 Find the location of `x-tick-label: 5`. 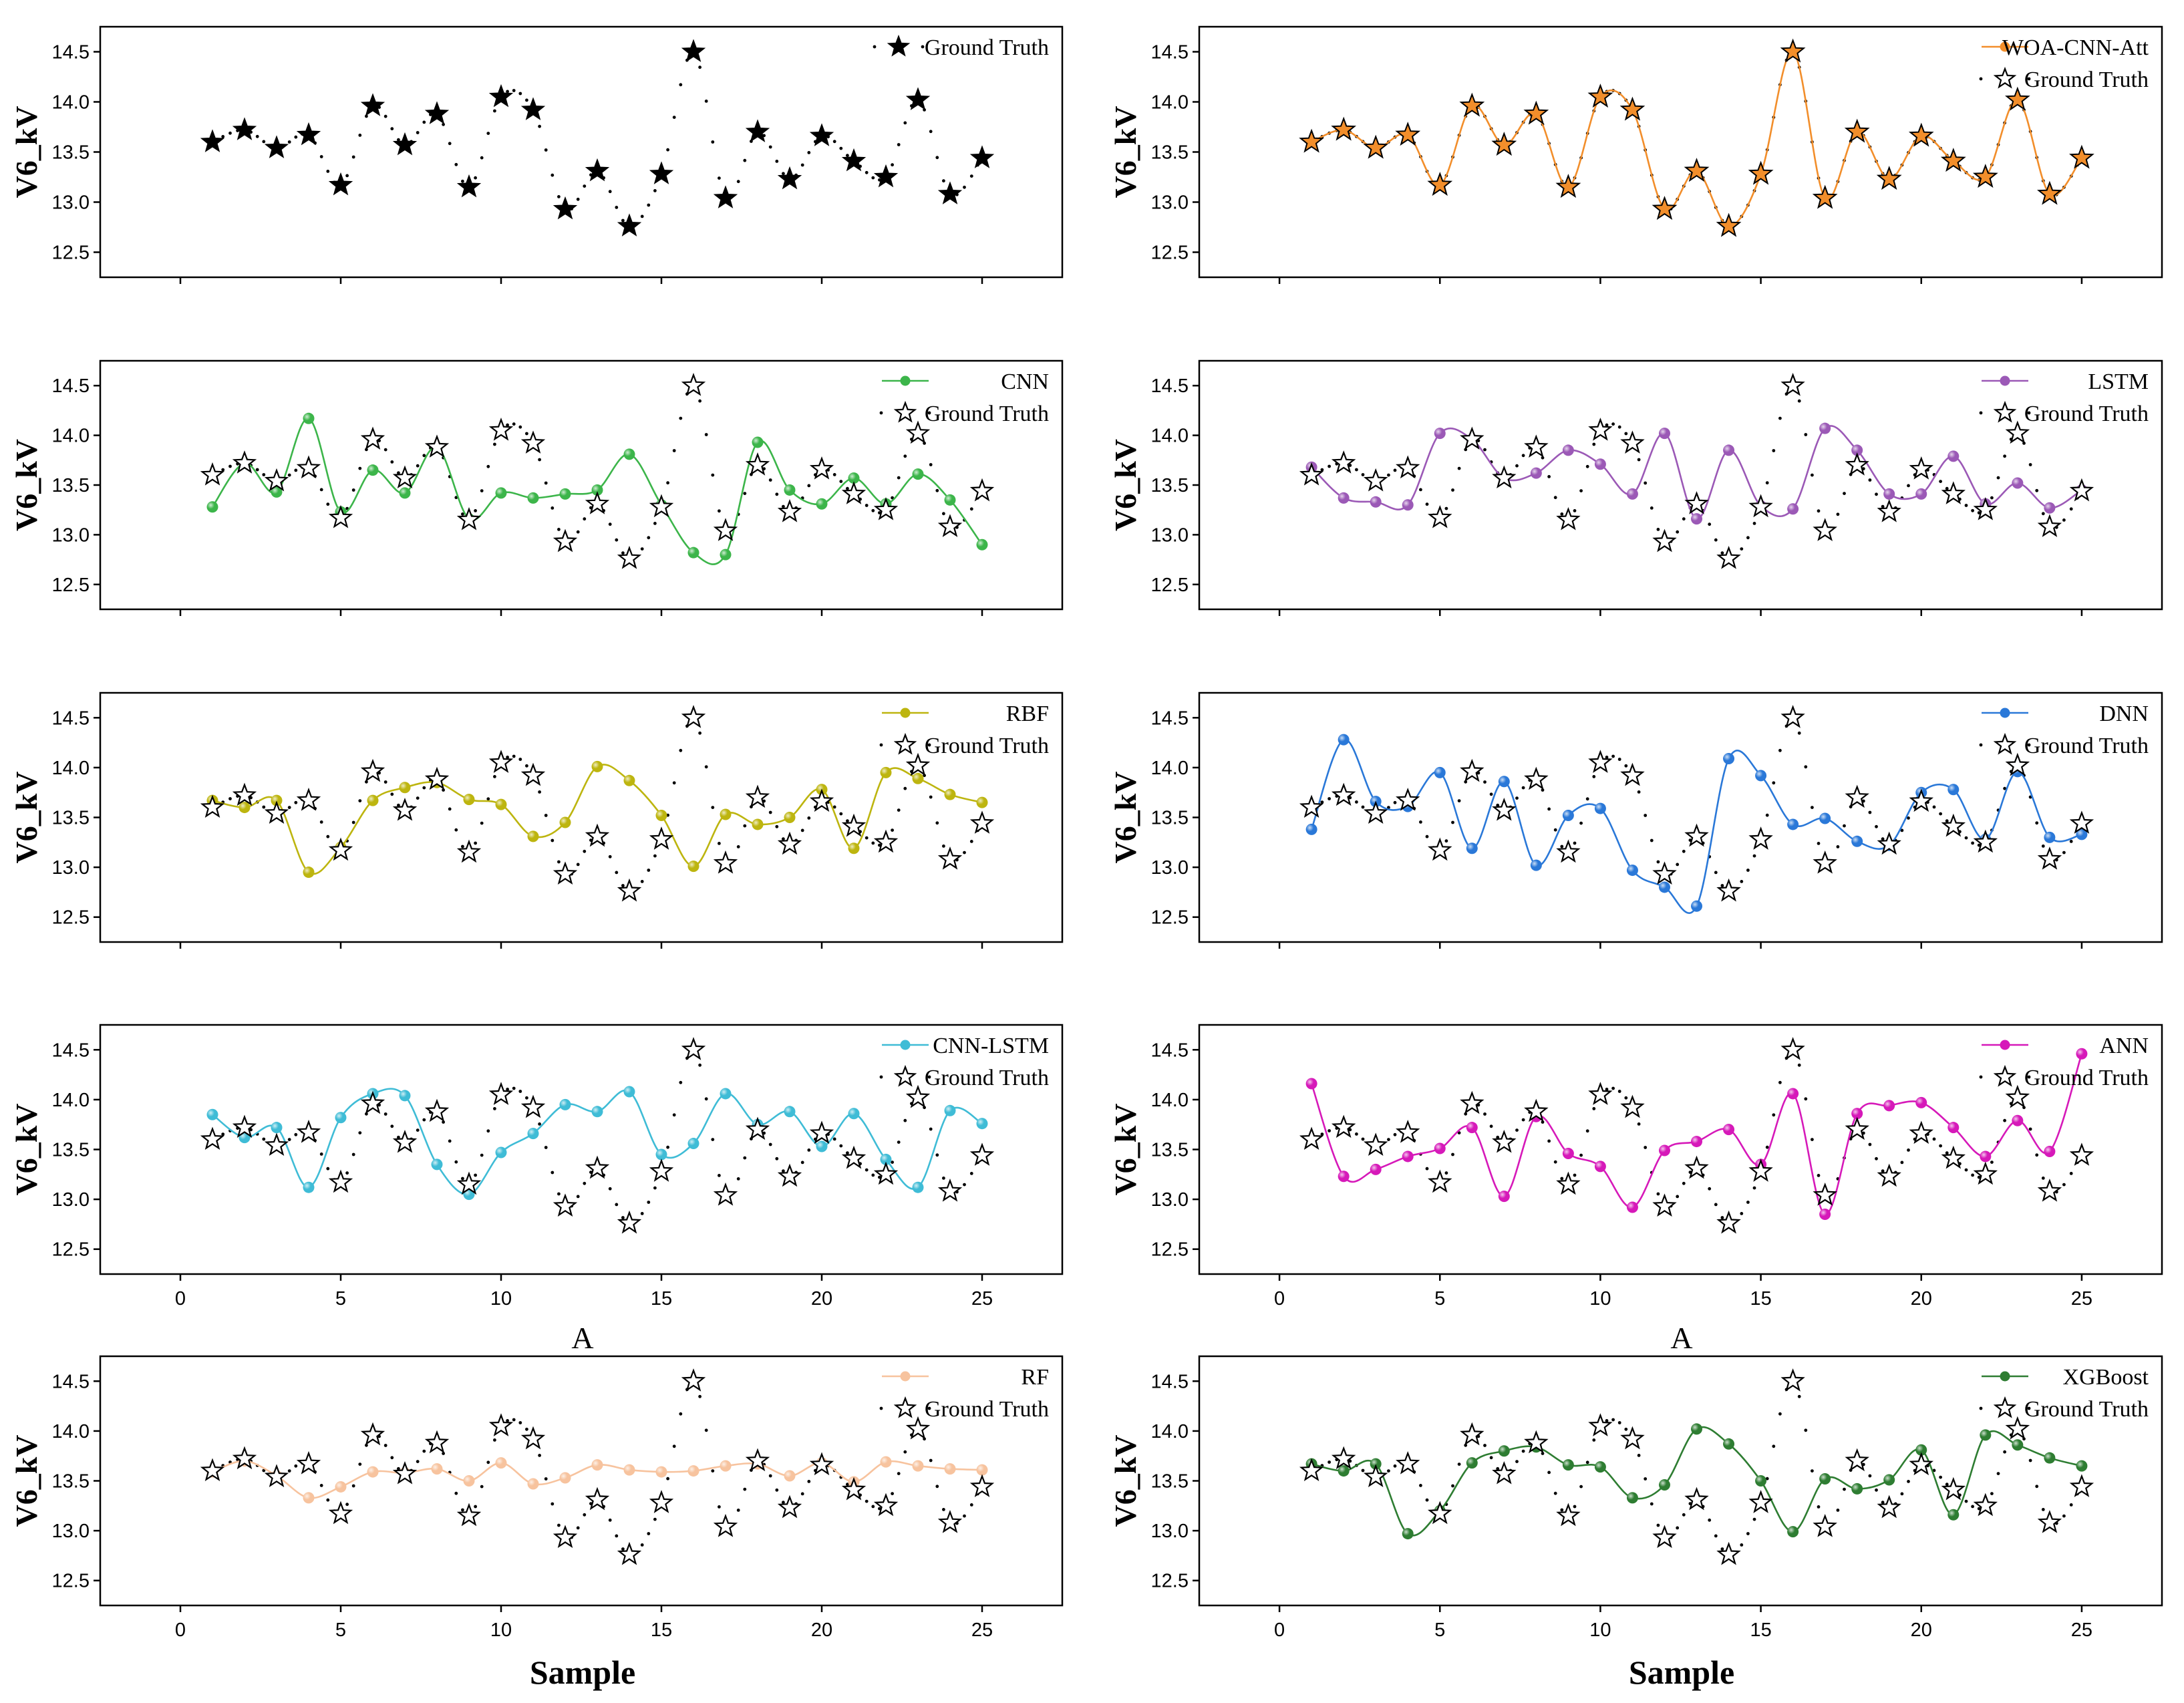

x-tick-label: 5 is located at coordinates (341, 1630).